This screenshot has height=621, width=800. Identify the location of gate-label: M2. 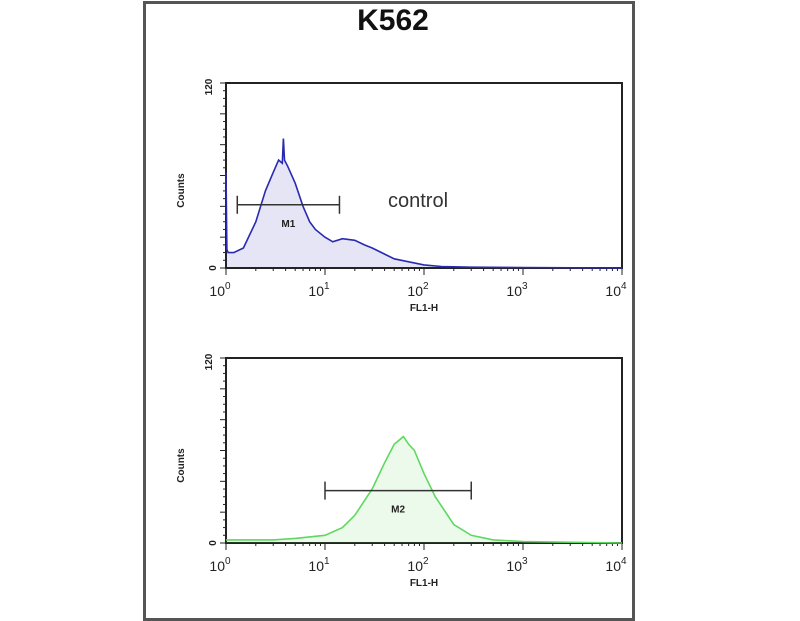
(398, 510).